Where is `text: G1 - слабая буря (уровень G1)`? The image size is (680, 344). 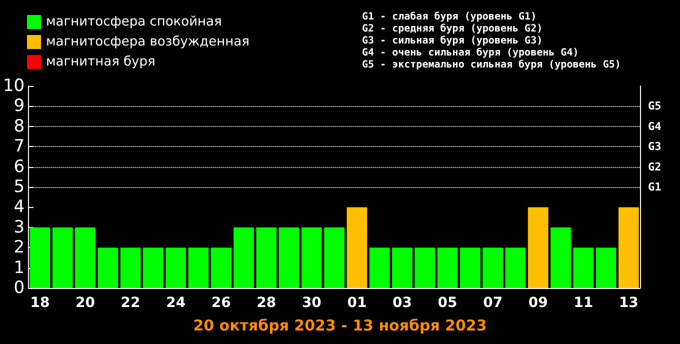
text: G1 - слабая буря (уровень G1) is located at coordinates (449, 17).